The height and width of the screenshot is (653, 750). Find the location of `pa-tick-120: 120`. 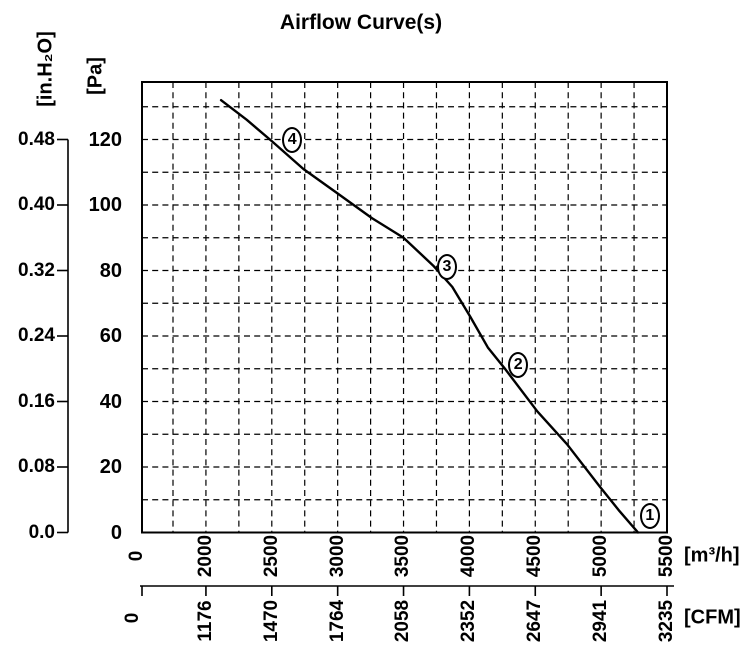

pa-tick-120: 120 is located at coordinates (105, 139).